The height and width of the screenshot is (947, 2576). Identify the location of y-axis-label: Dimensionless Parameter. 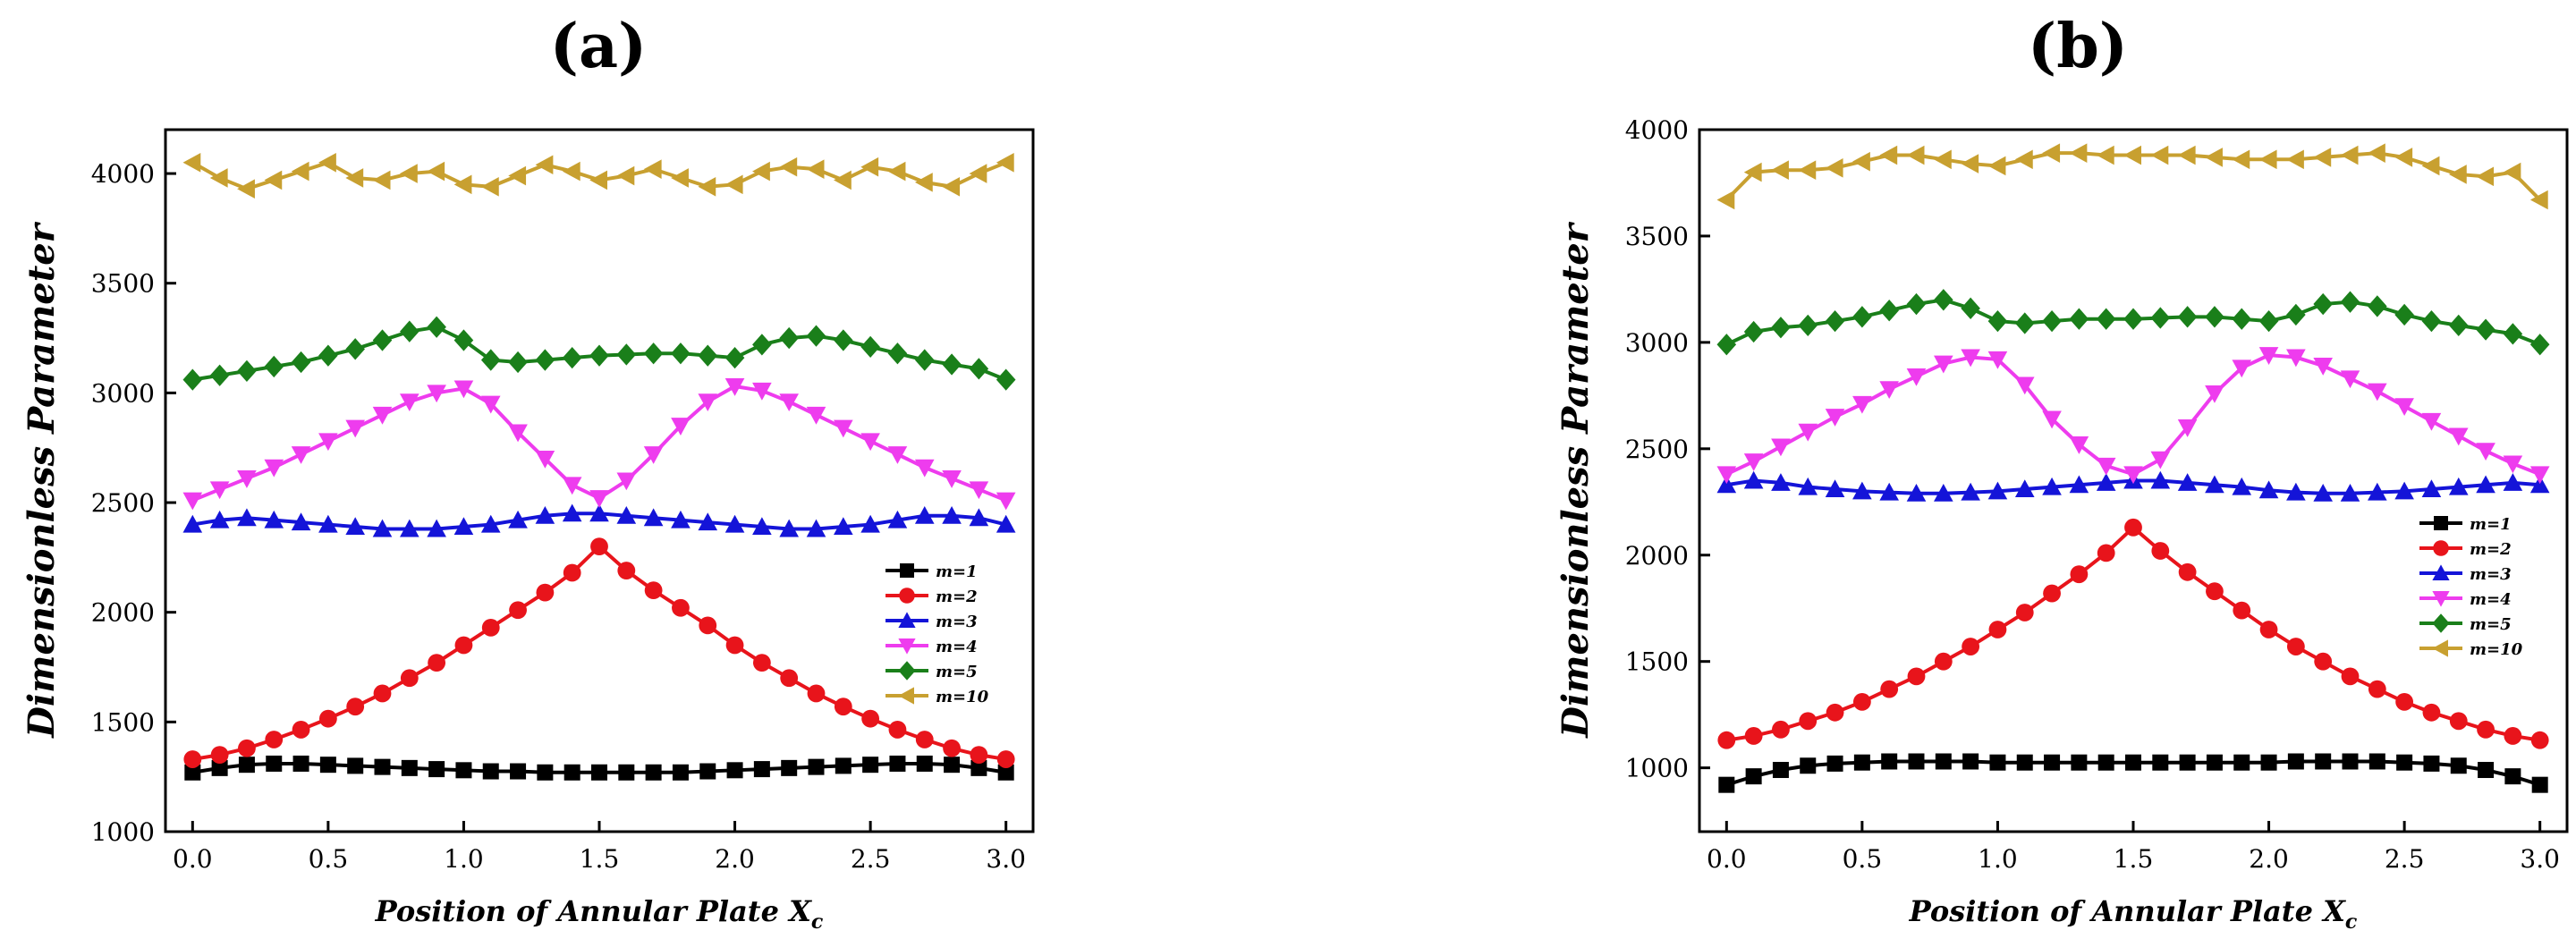
(42, 479).